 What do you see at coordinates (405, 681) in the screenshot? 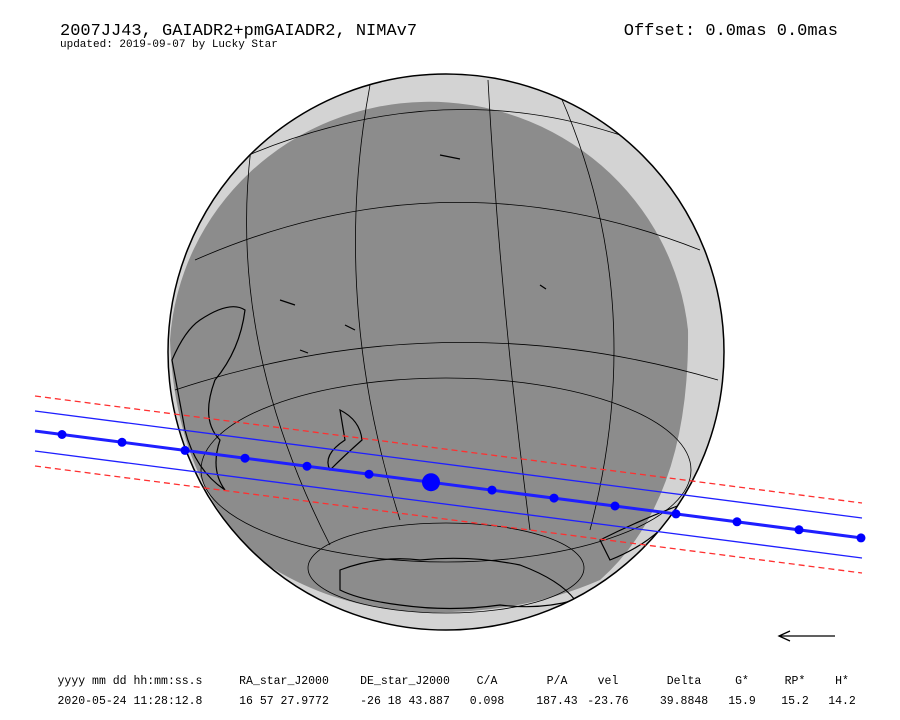
I see `column-header: DE_star_J2000` at bounding box center [405, 681].